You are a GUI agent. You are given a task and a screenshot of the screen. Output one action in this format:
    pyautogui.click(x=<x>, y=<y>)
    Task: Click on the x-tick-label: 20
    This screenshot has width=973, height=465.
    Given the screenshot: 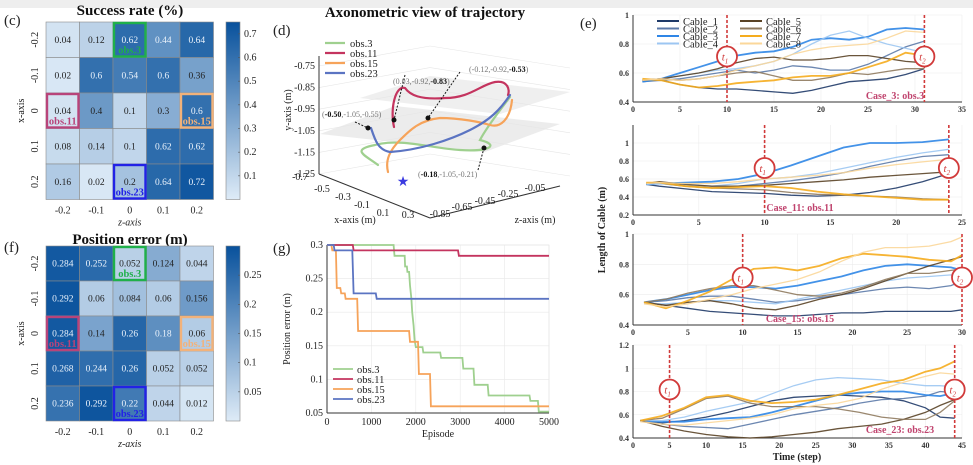 What is the action you would take?
    pyautogui.click(x=896, y=222)
    